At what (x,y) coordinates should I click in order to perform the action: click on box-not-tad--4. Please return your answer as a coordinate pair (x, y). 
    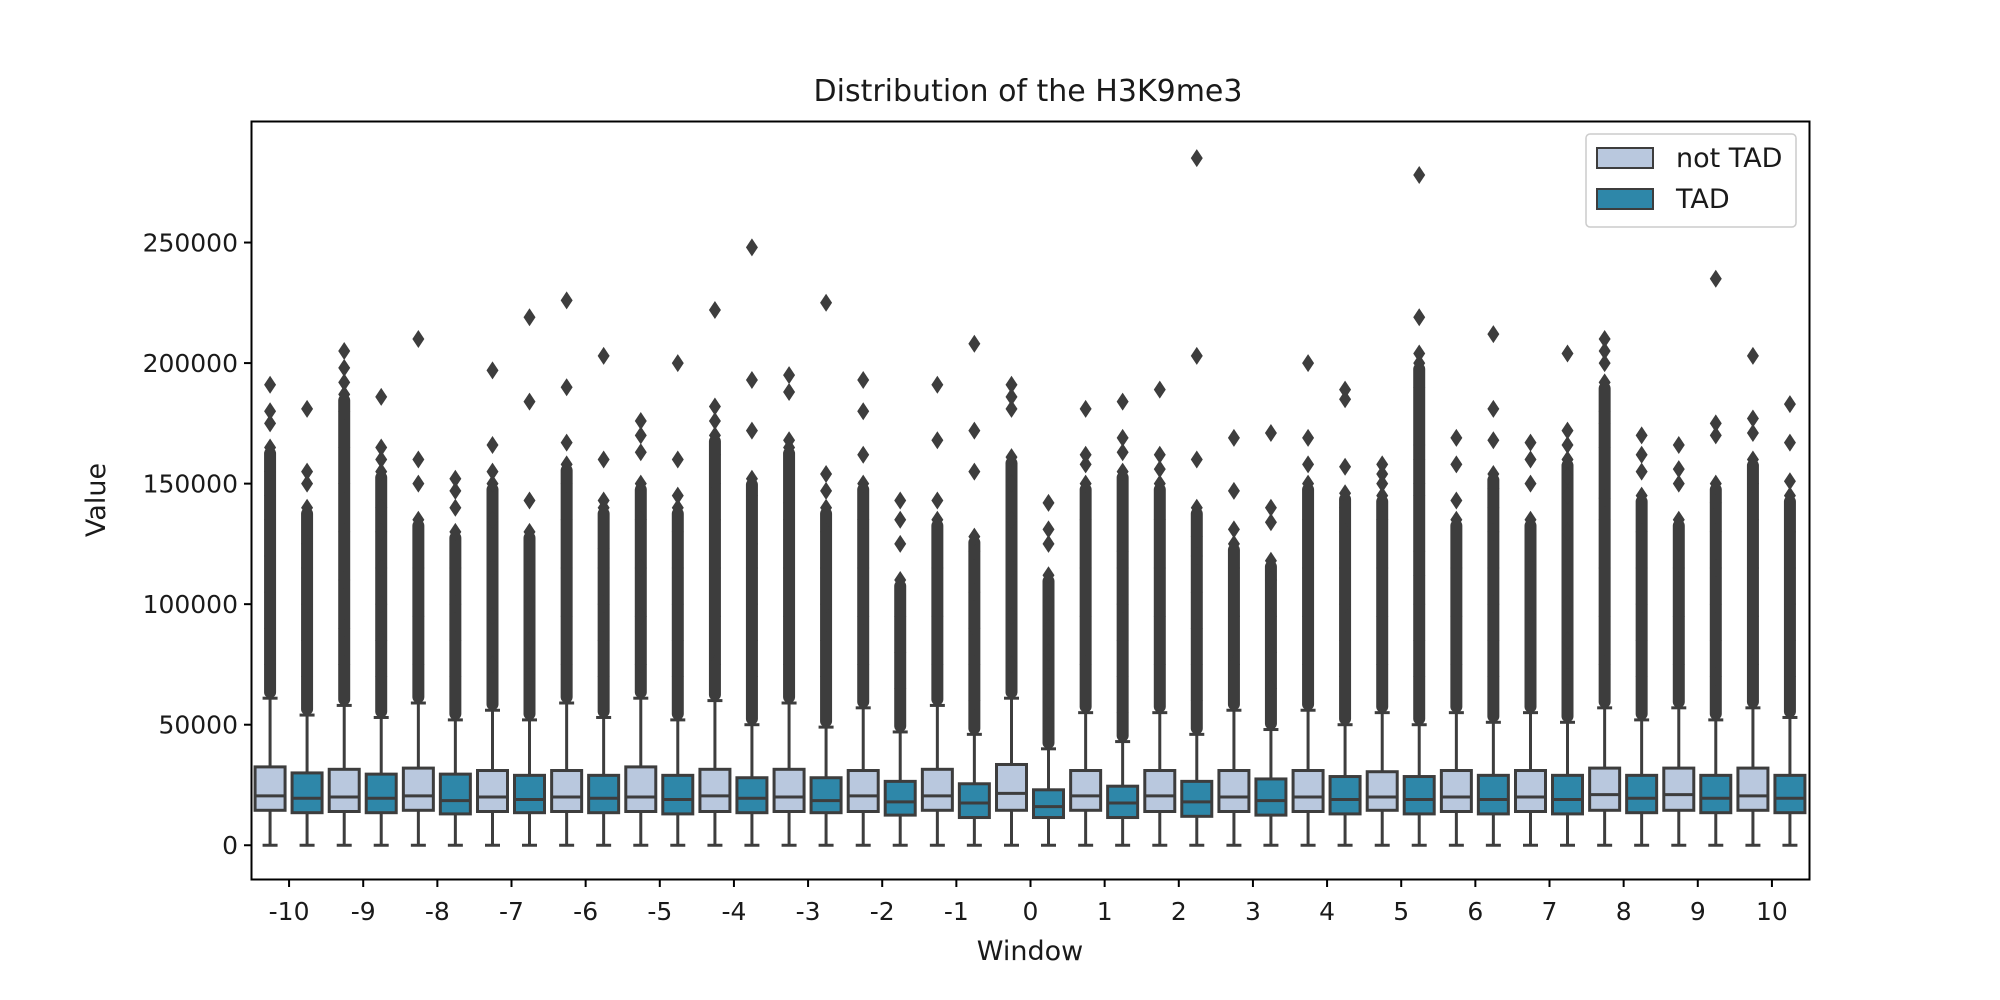
    Looking at the image, I should click on (715, 574).